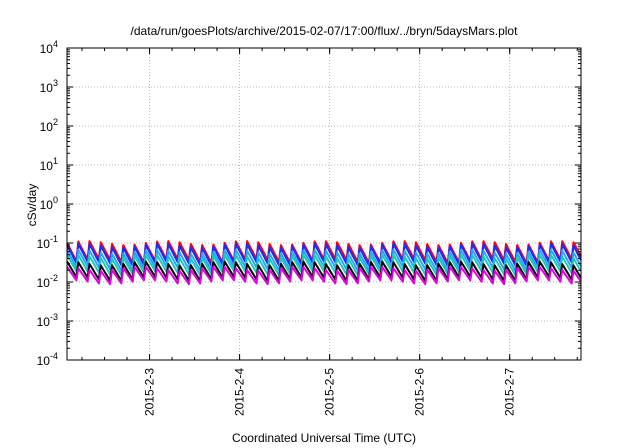 The image size is (640, 448). Describe the element at coordinates (55, 44) in the screenshot. I see `y-tick-exponent: 4` at that location.